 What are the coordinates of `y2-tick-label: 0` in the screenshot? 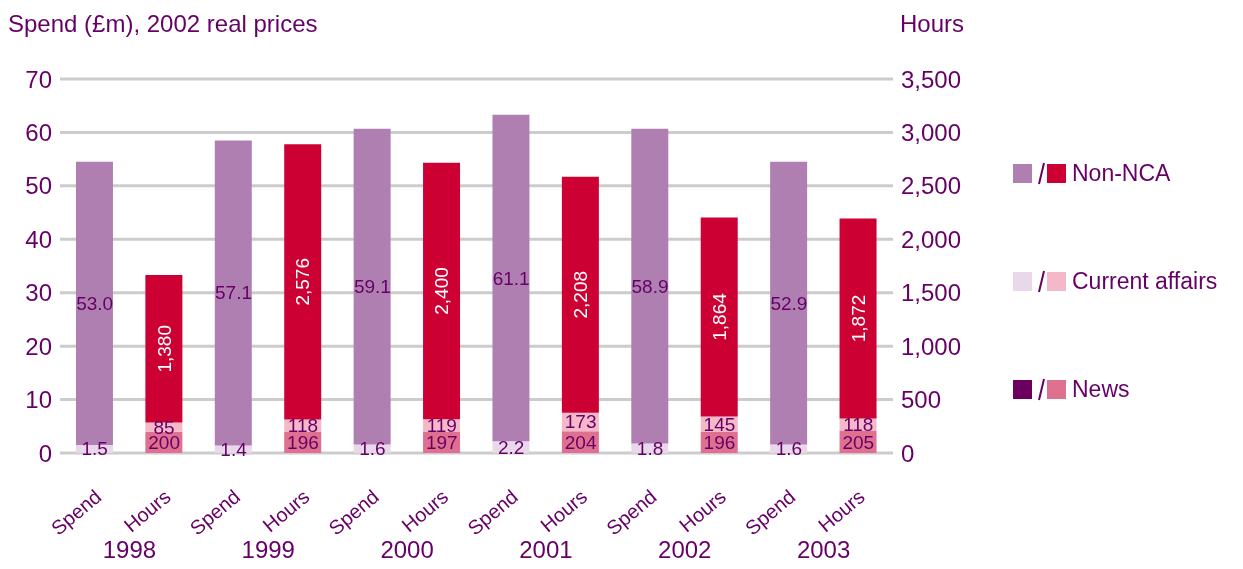 It's located at (908, 453).